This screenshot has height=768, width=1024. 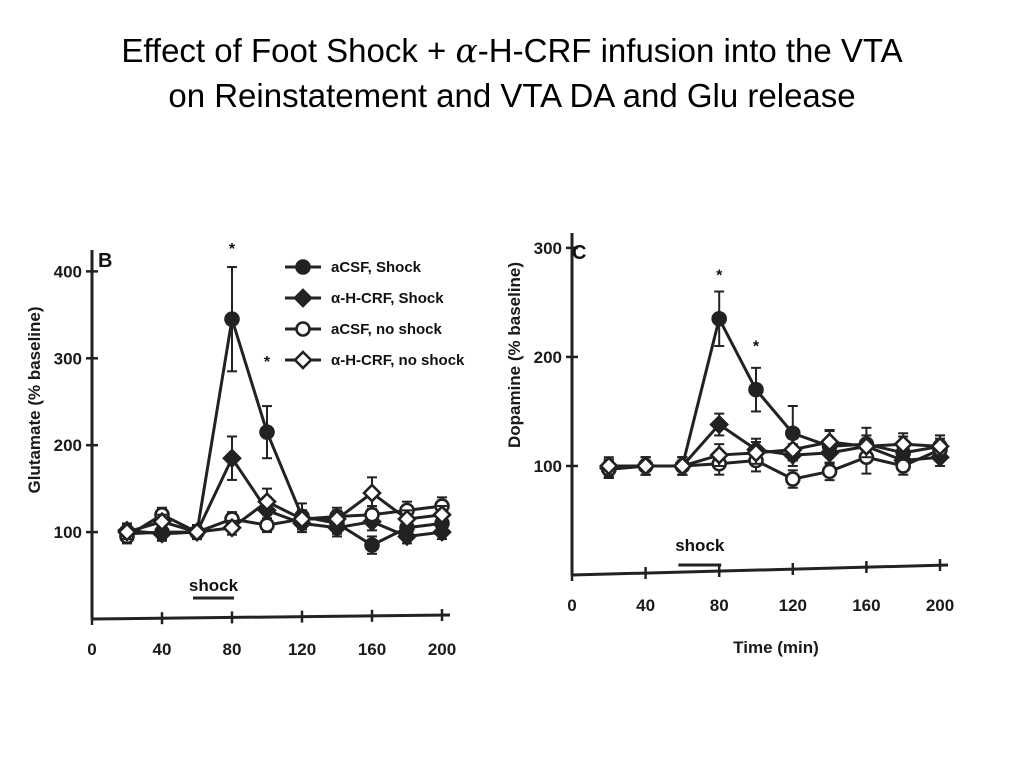 What do you see at coordinates (387, 329) in the screenshot?
I see `legend-label: aCSF, no shock` at bounding box center [387, 329].